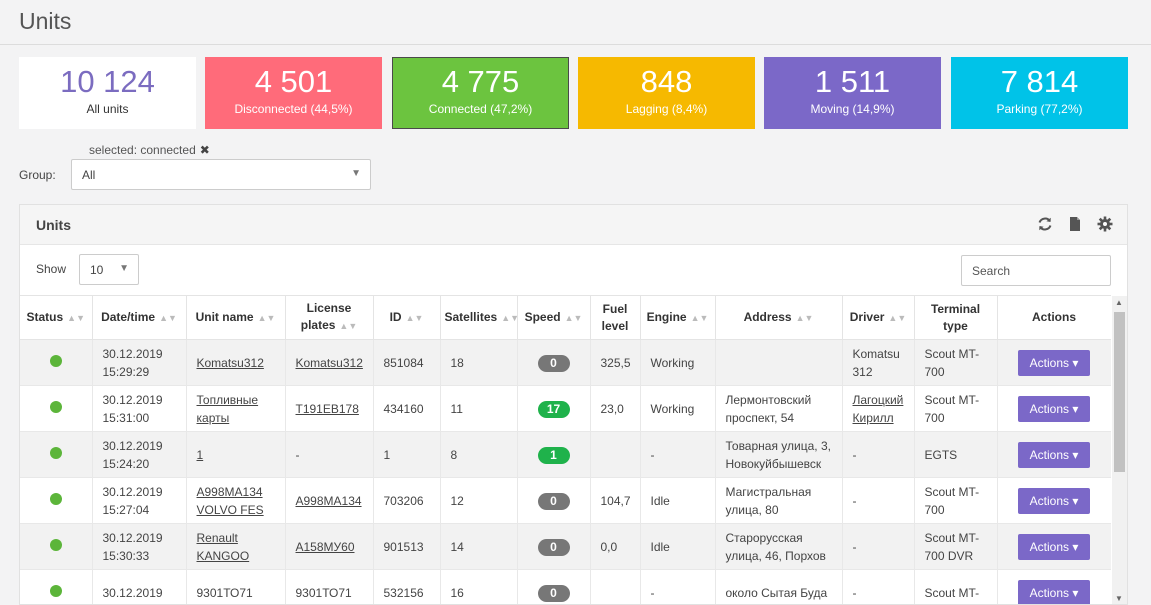 This screenshot has height=605, width=1151. Describe the element at coordinates (852, 109) in the screenshot. I see `stat-label: Moving (14,9%)` at that location.